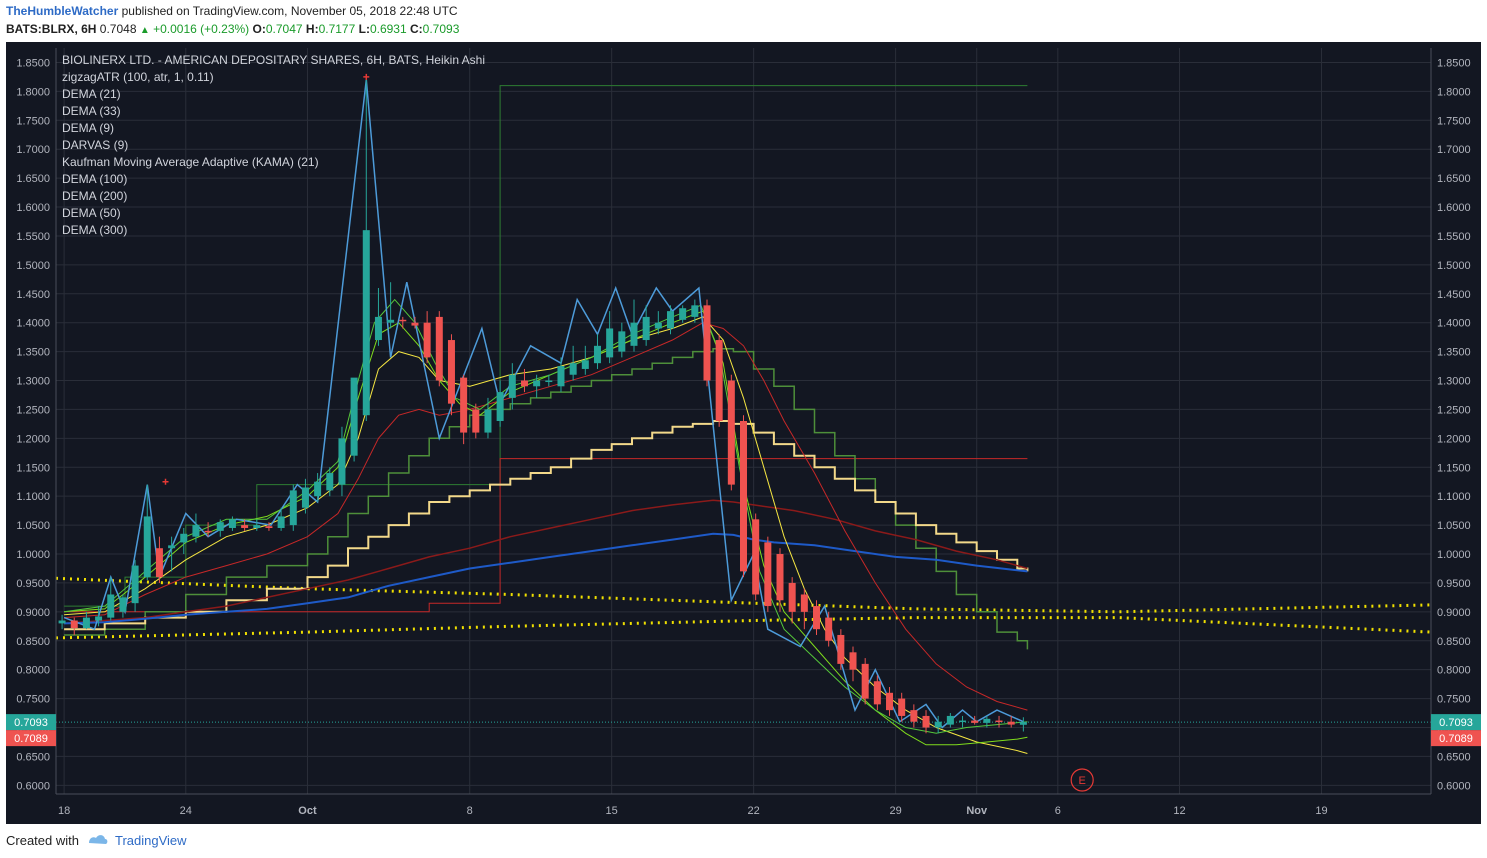 Image resolution: width=1487 pixels, height=858 pixels. Describe the element at coordinates (1454, 150) in the screenshot. I see `y-tick-label-right: 1.7000` at that location.